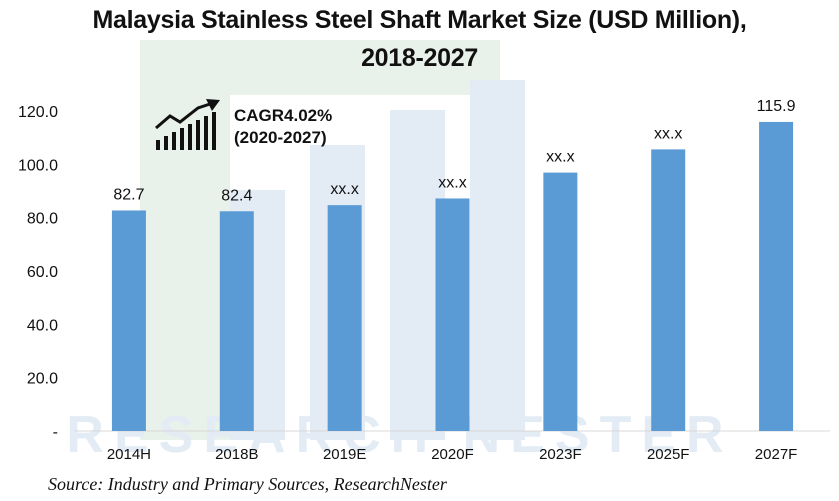 The height and width of the screenshot is (501, 839). Describe the element at coordinates (399, 435) in the screenshot. I see `watermark-text: RESEARCH NESTER` at that location.